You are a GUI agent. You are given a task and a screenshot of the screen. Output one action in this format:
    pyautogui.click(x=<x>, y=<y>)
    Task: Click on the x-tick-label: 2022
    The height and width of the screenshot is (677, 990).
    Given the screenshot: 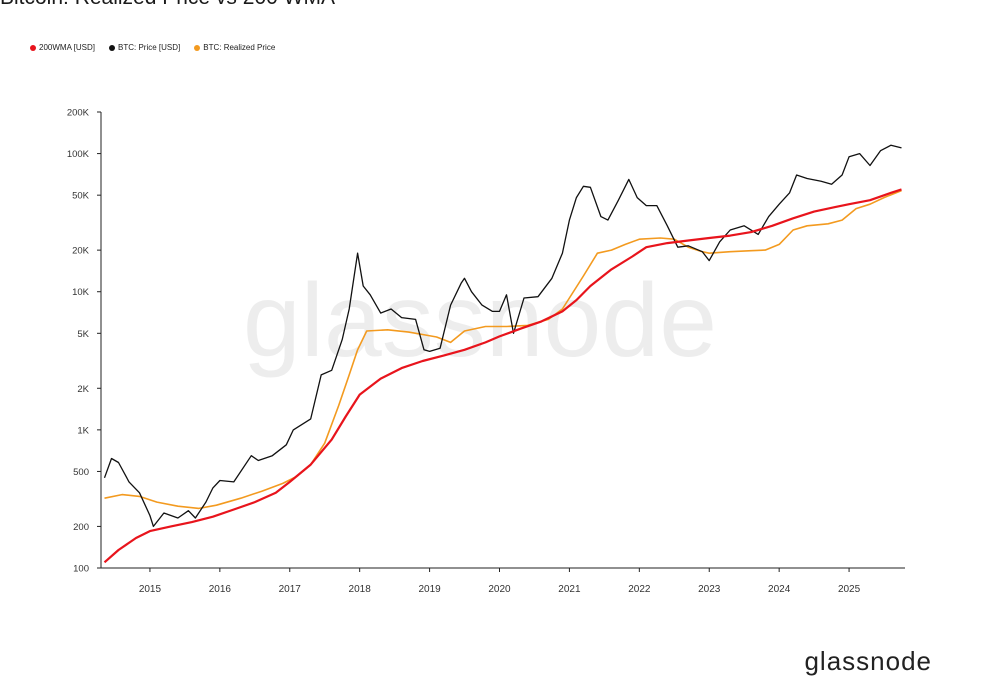 What is the action you would take?
    pyautogui.click(x=639, y=589)
    